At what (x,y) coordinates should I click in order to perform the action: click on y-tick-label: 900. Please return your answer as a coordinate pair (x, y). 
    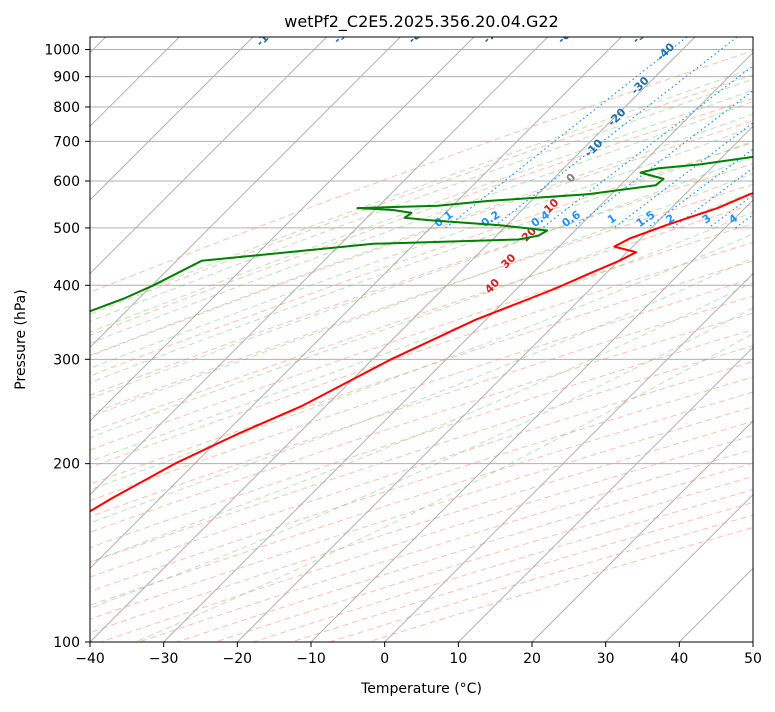
    Looking at the image, I should click on (66, 78).